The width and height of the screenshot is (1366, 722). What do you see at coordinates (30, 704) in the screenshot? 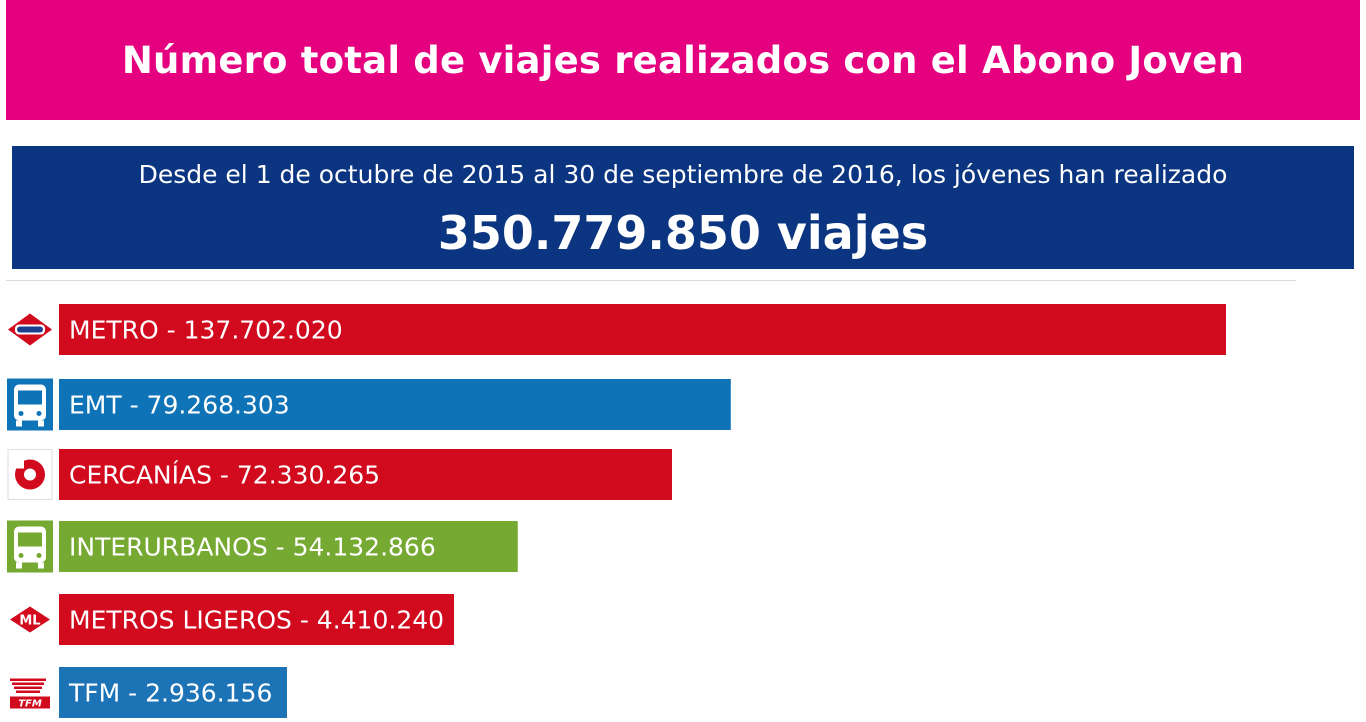
I see `svg-text: TFM` at bounding box center [30, 704].